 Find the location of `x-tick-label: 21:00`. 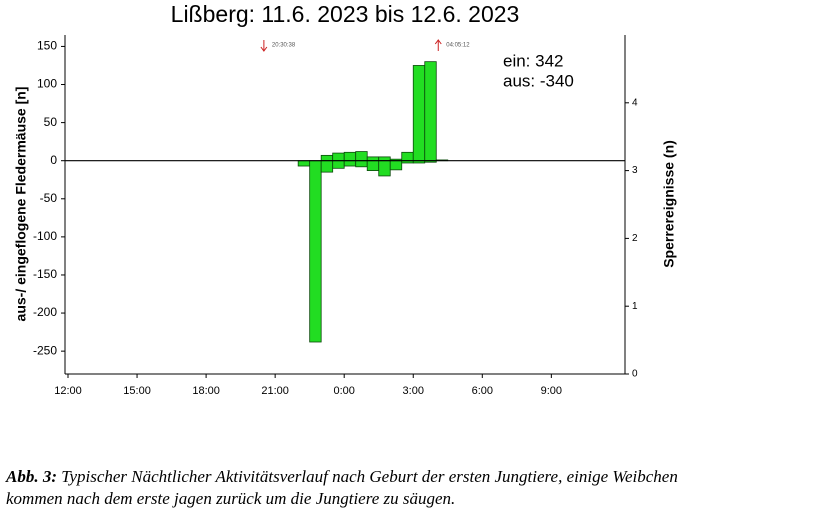

x-tick-label: 21:00 is located at coordinates (275, 391).